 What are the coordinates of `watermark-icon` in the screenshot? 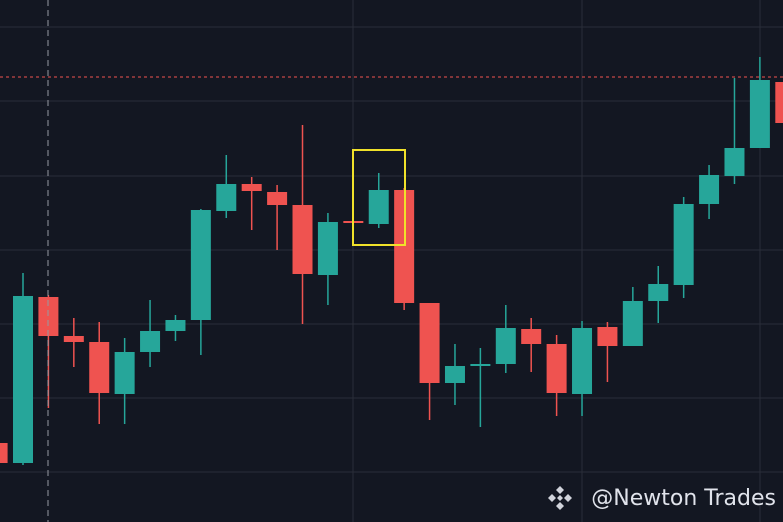 It's located at (560, 498).